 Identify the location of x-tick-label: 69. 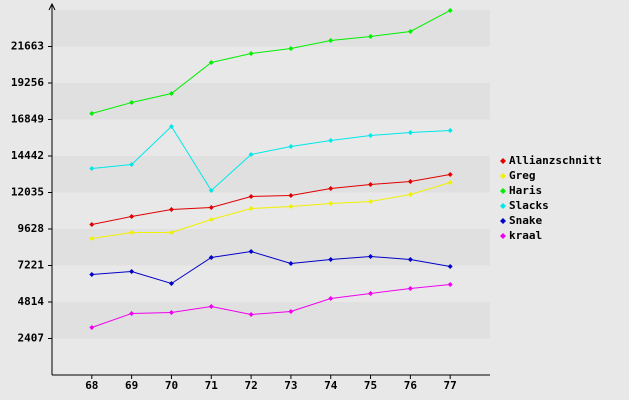
(131, 385).